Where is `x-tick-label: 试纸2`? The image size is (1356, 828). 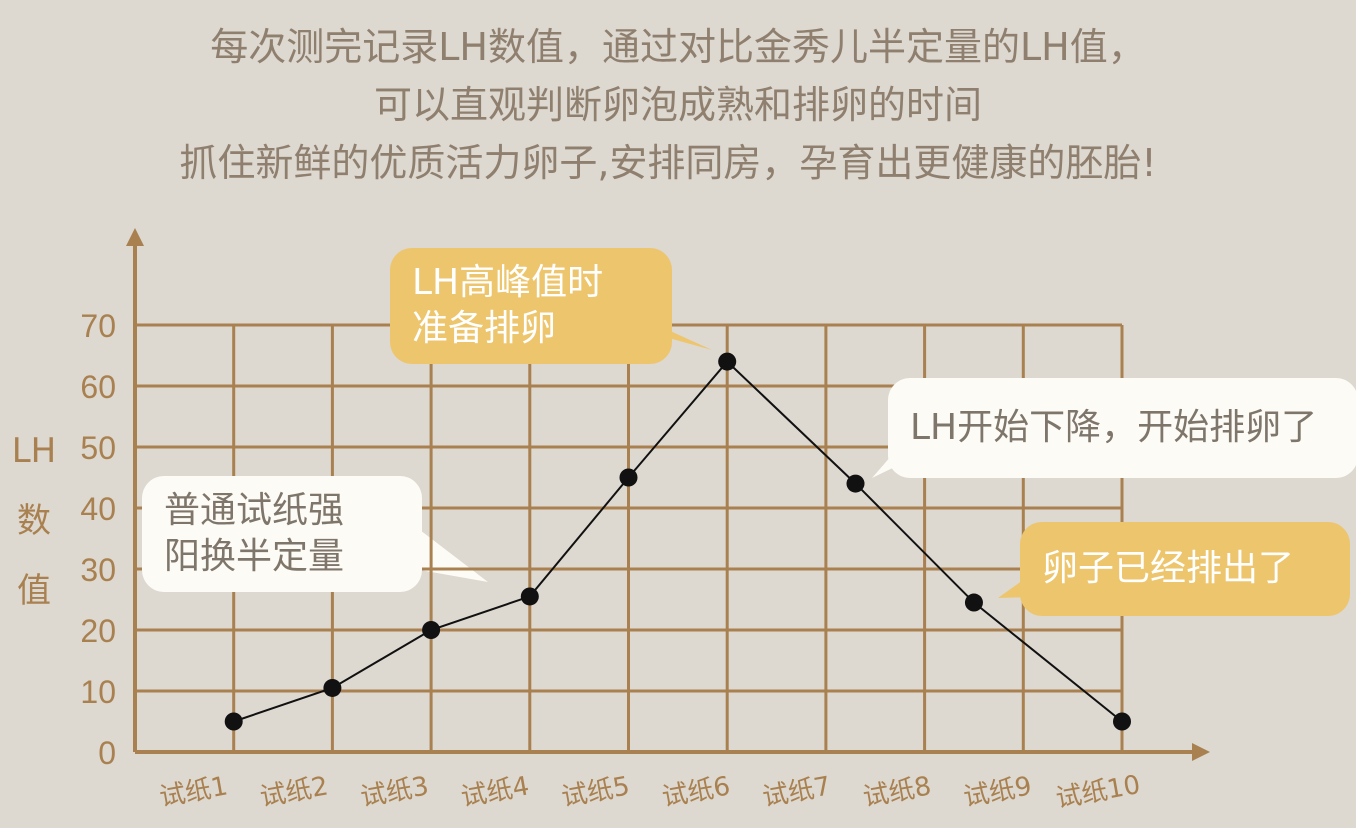 x-tick-label: 试纸2 is located at coordinates (294, 791).